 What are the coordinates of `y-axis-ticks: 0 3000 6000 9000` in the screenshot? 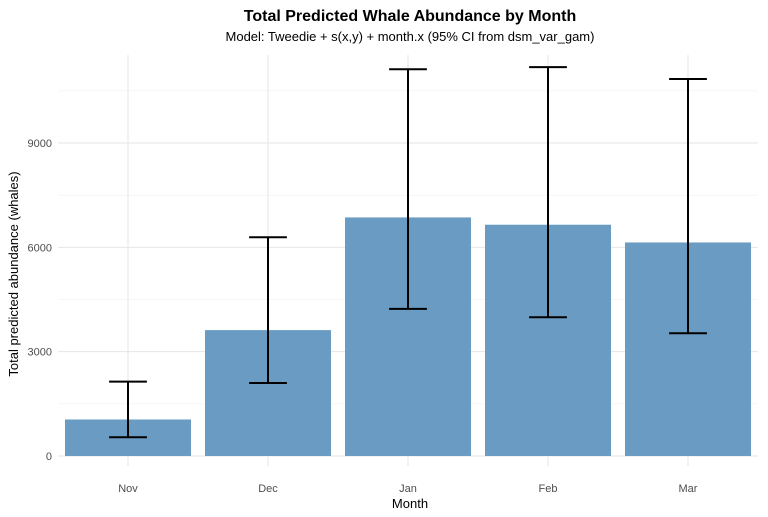 It's located at (40, 300).